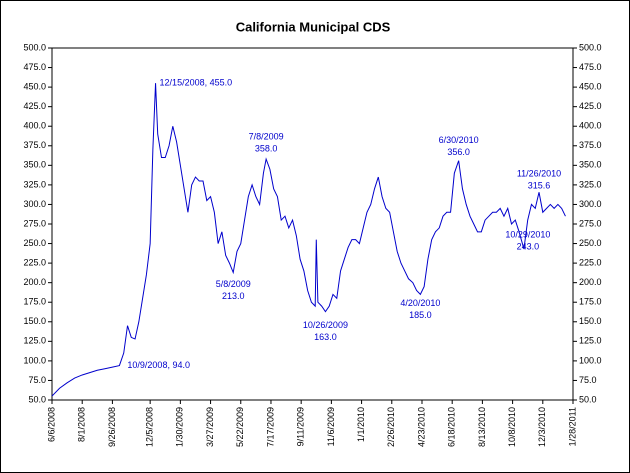 This screenshot has width=630, height=473. Describe the element at coordinates (590, 145) in the screenshot. I see `y2-tick-label: 375.0` at that location.